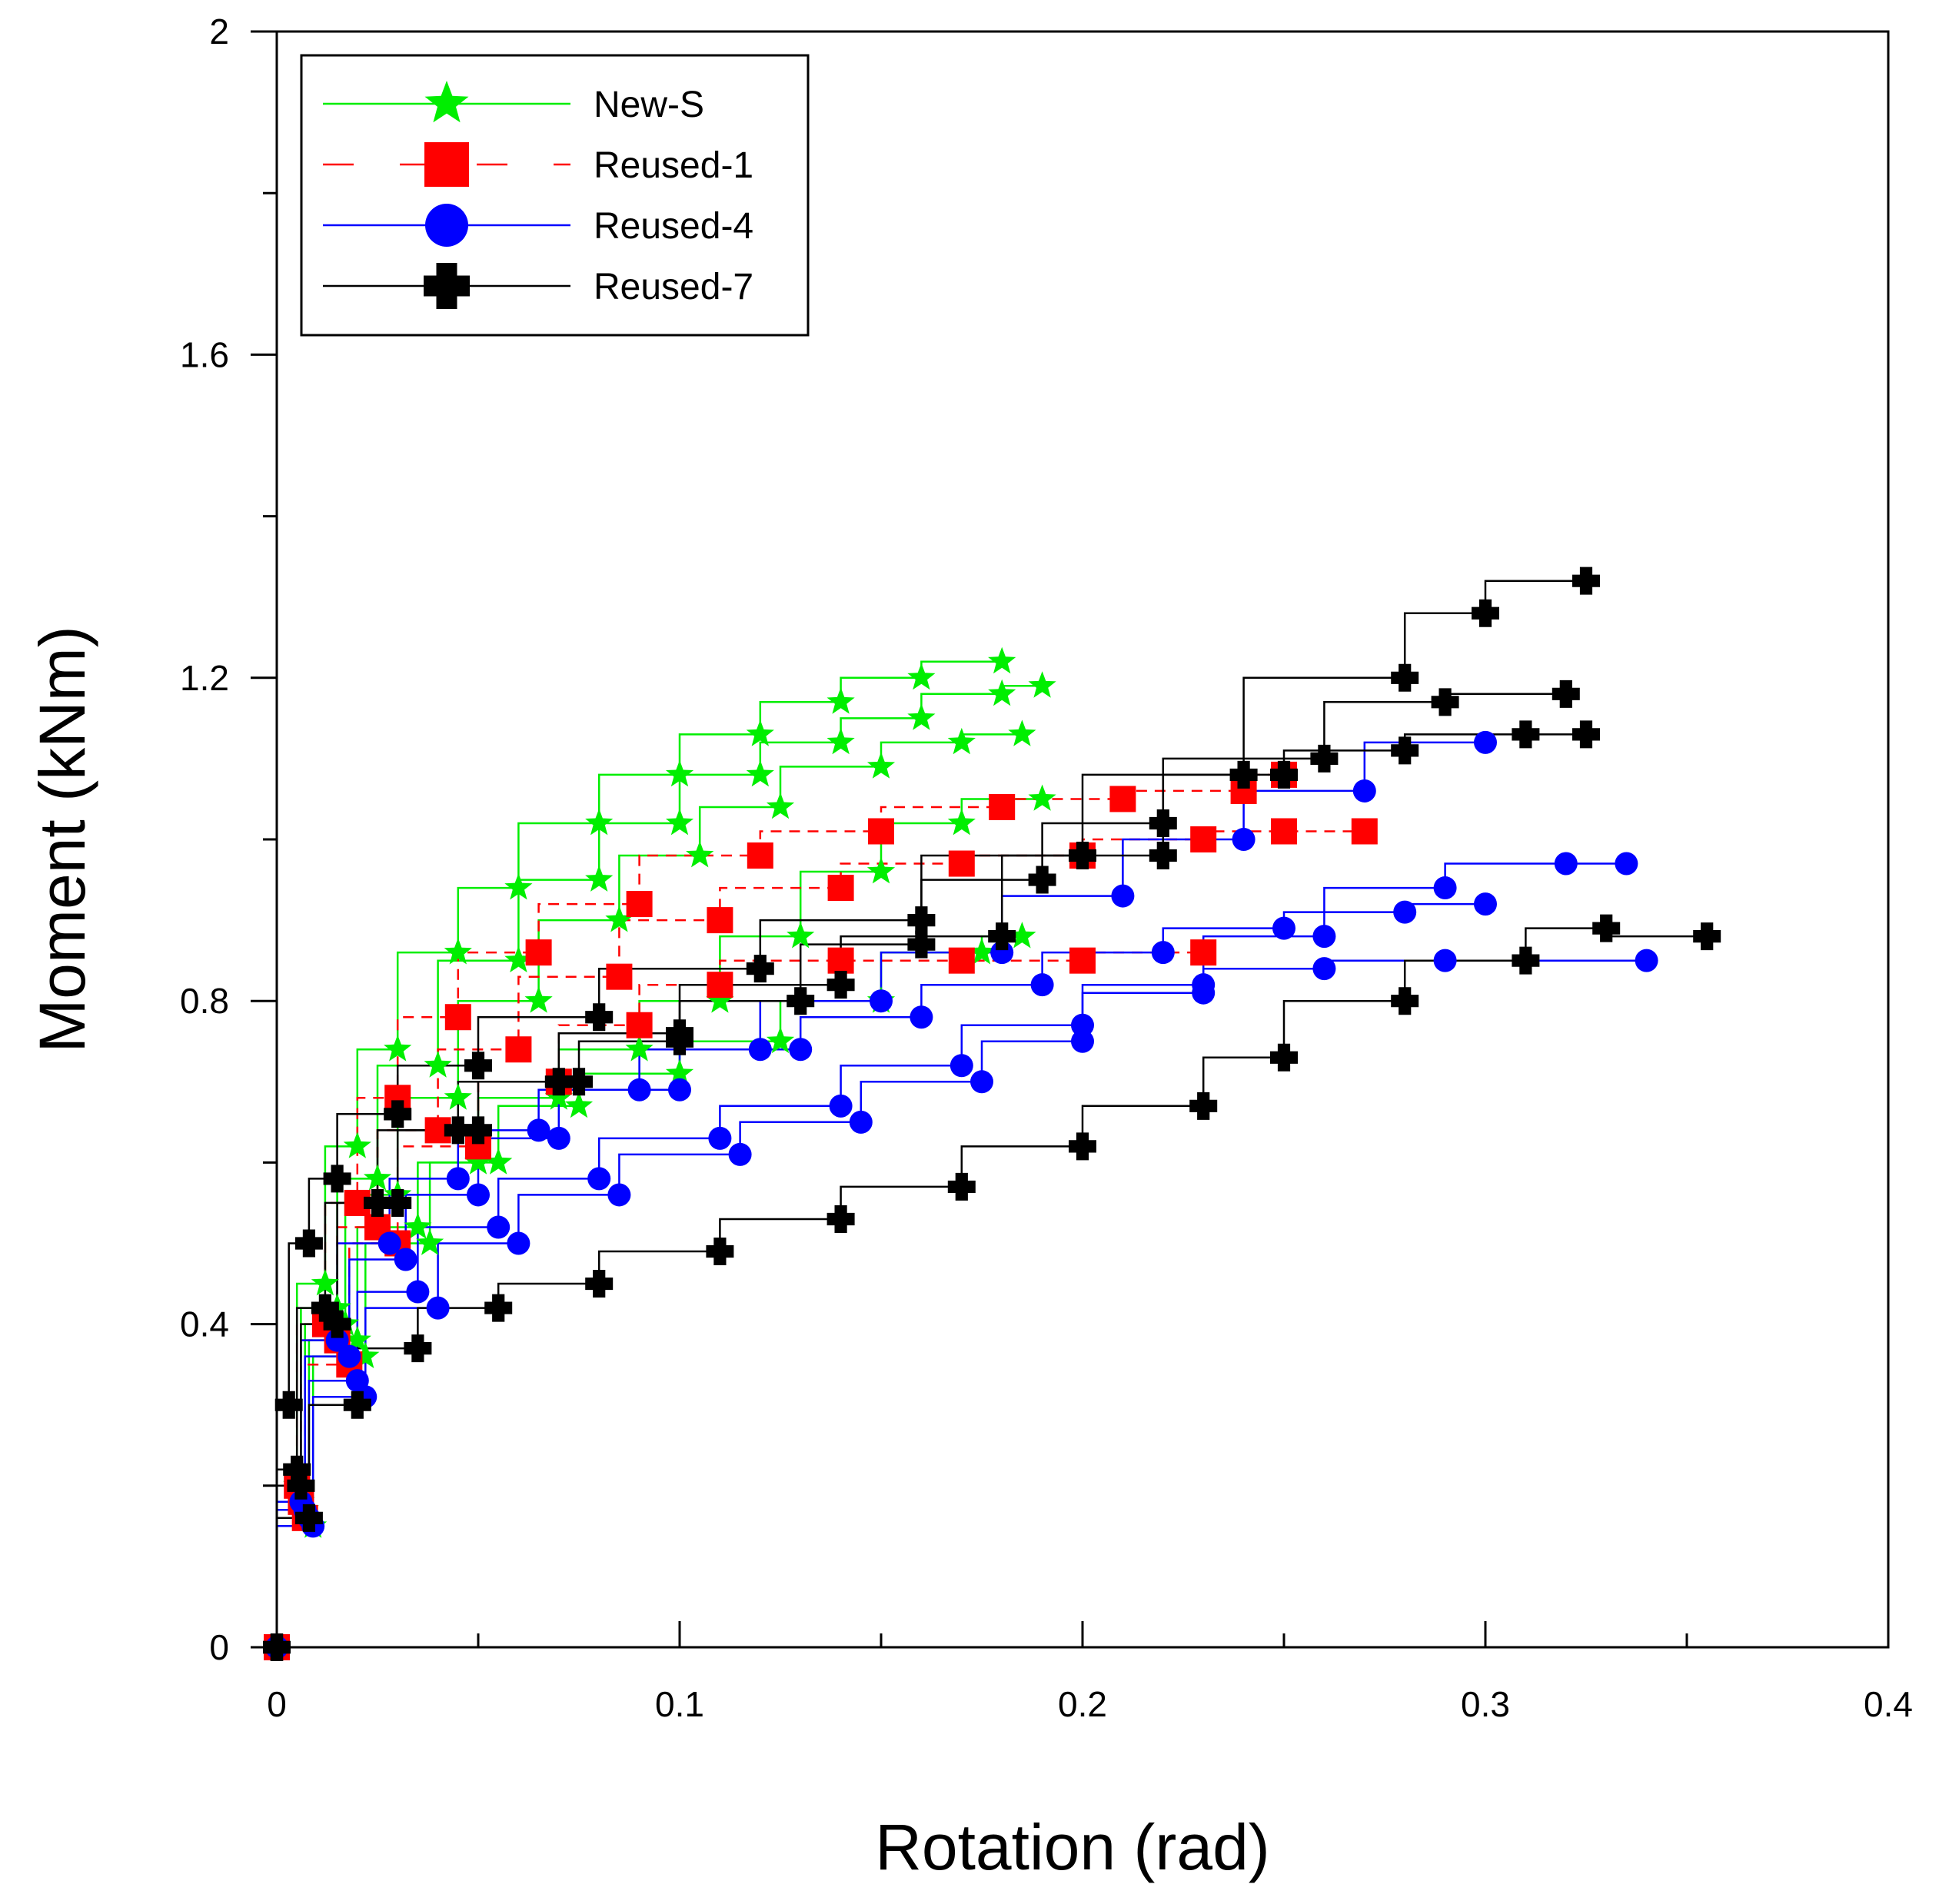 This screenshot has width=1939, height=1904. What do you see at coordinates (204, 1001) in the screenshot?
I see `y-tick-label: 0.8` at bounding box center [204, 1001].